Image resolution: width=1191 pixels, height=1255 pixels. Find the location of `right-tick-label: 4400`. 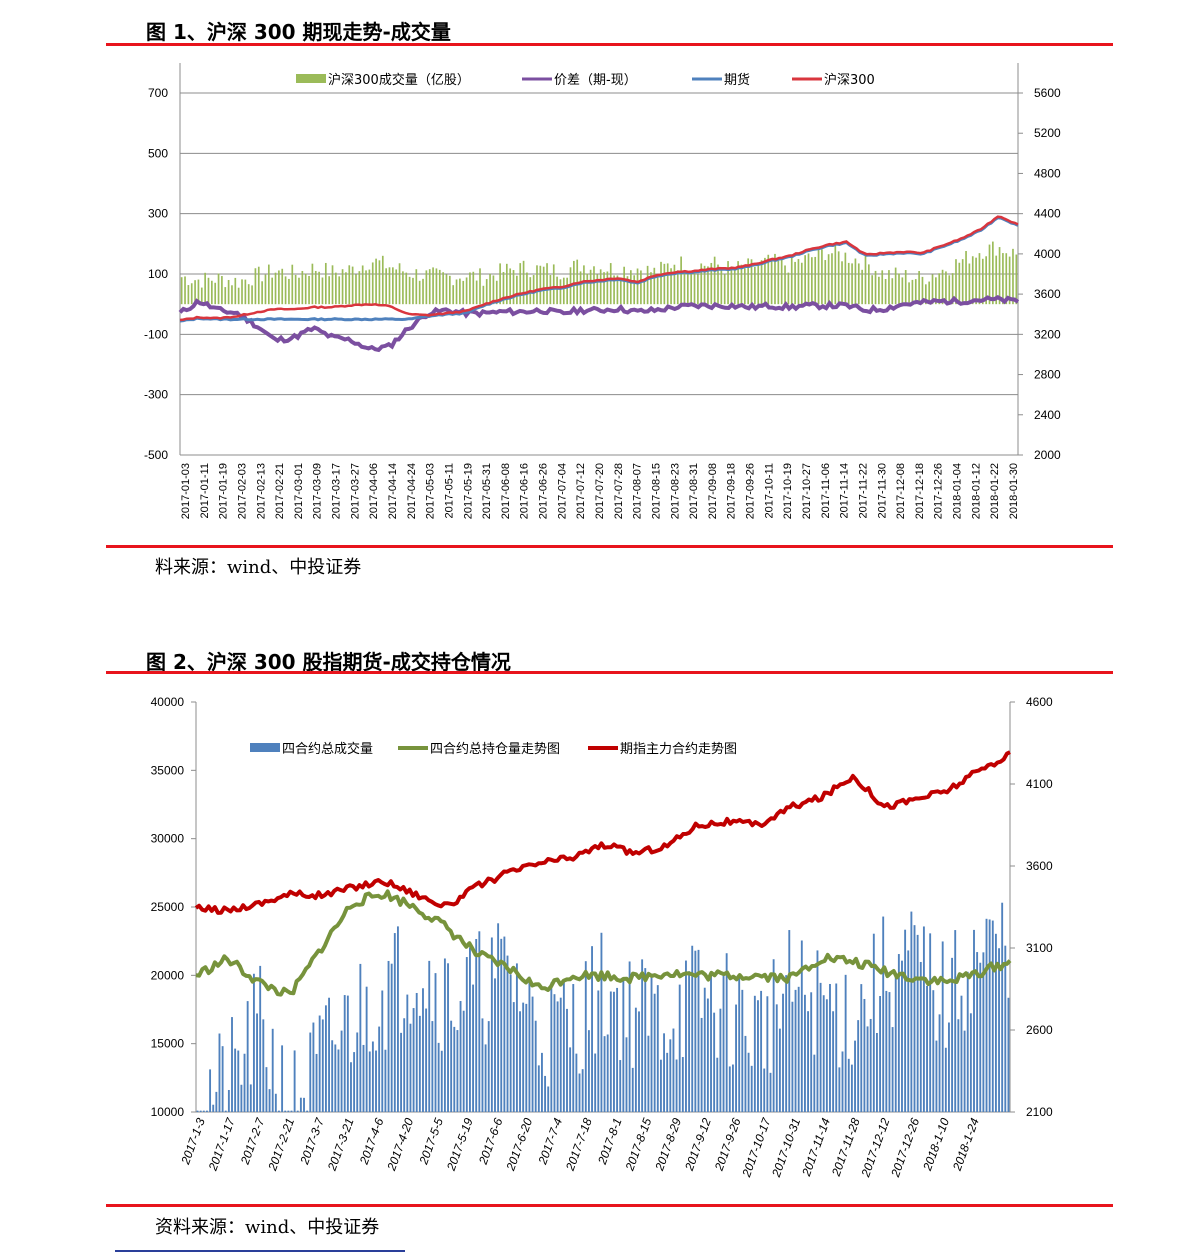

right-tick-label: 4400 is located at coordinates (1047, 214).